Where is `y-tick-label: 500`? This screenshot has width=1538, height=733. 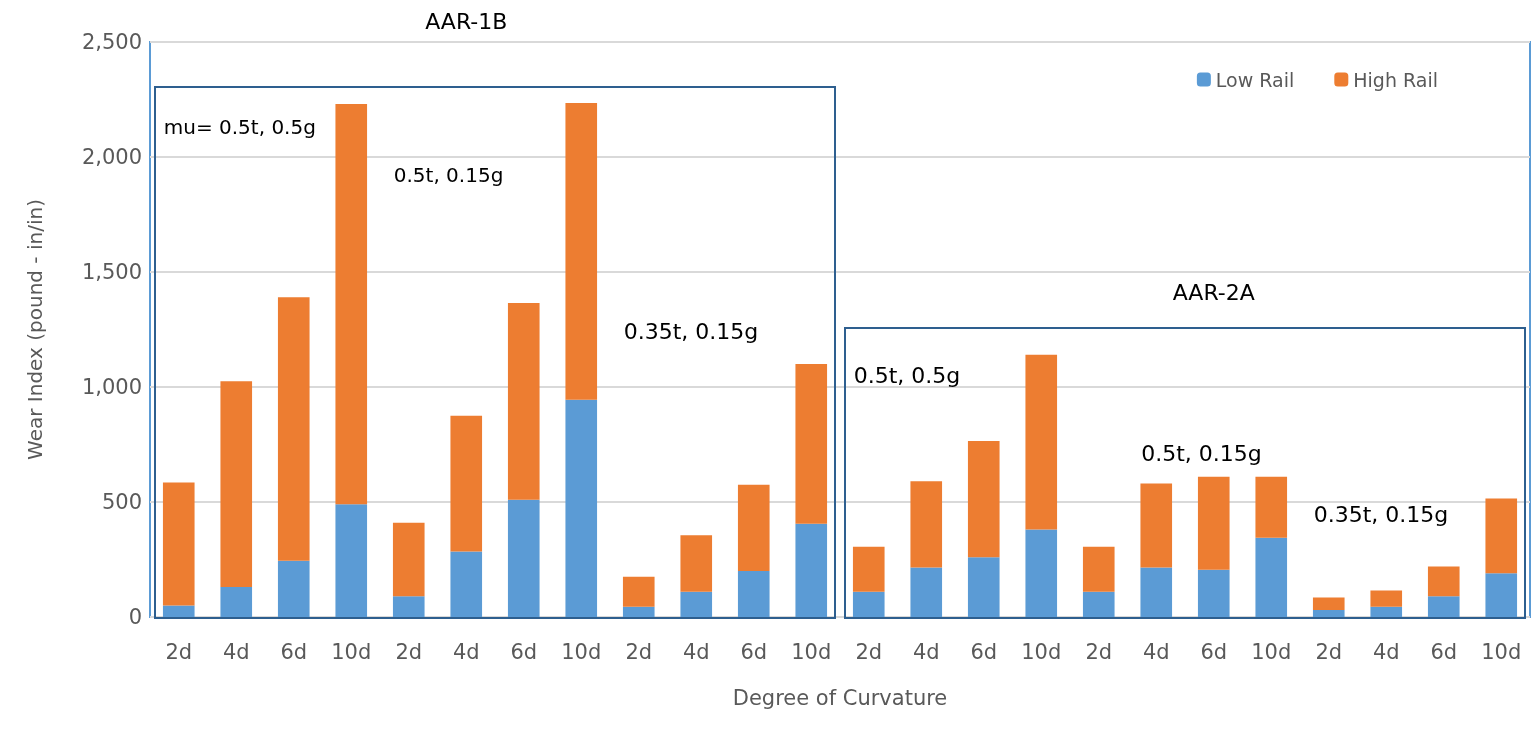
y-tick-label: 500 is located at coordinates (121, 502).